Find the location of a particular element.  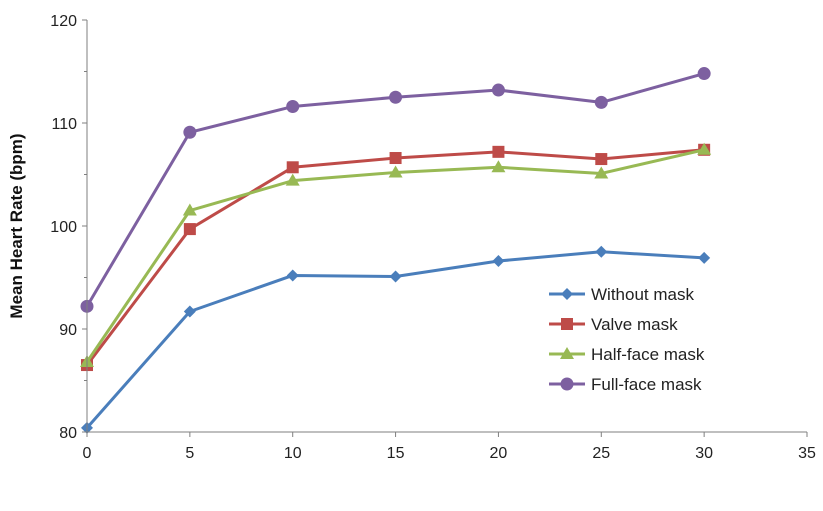

legend-item-full-face-mask: Full-face mask is located at coordinates (625, 384).